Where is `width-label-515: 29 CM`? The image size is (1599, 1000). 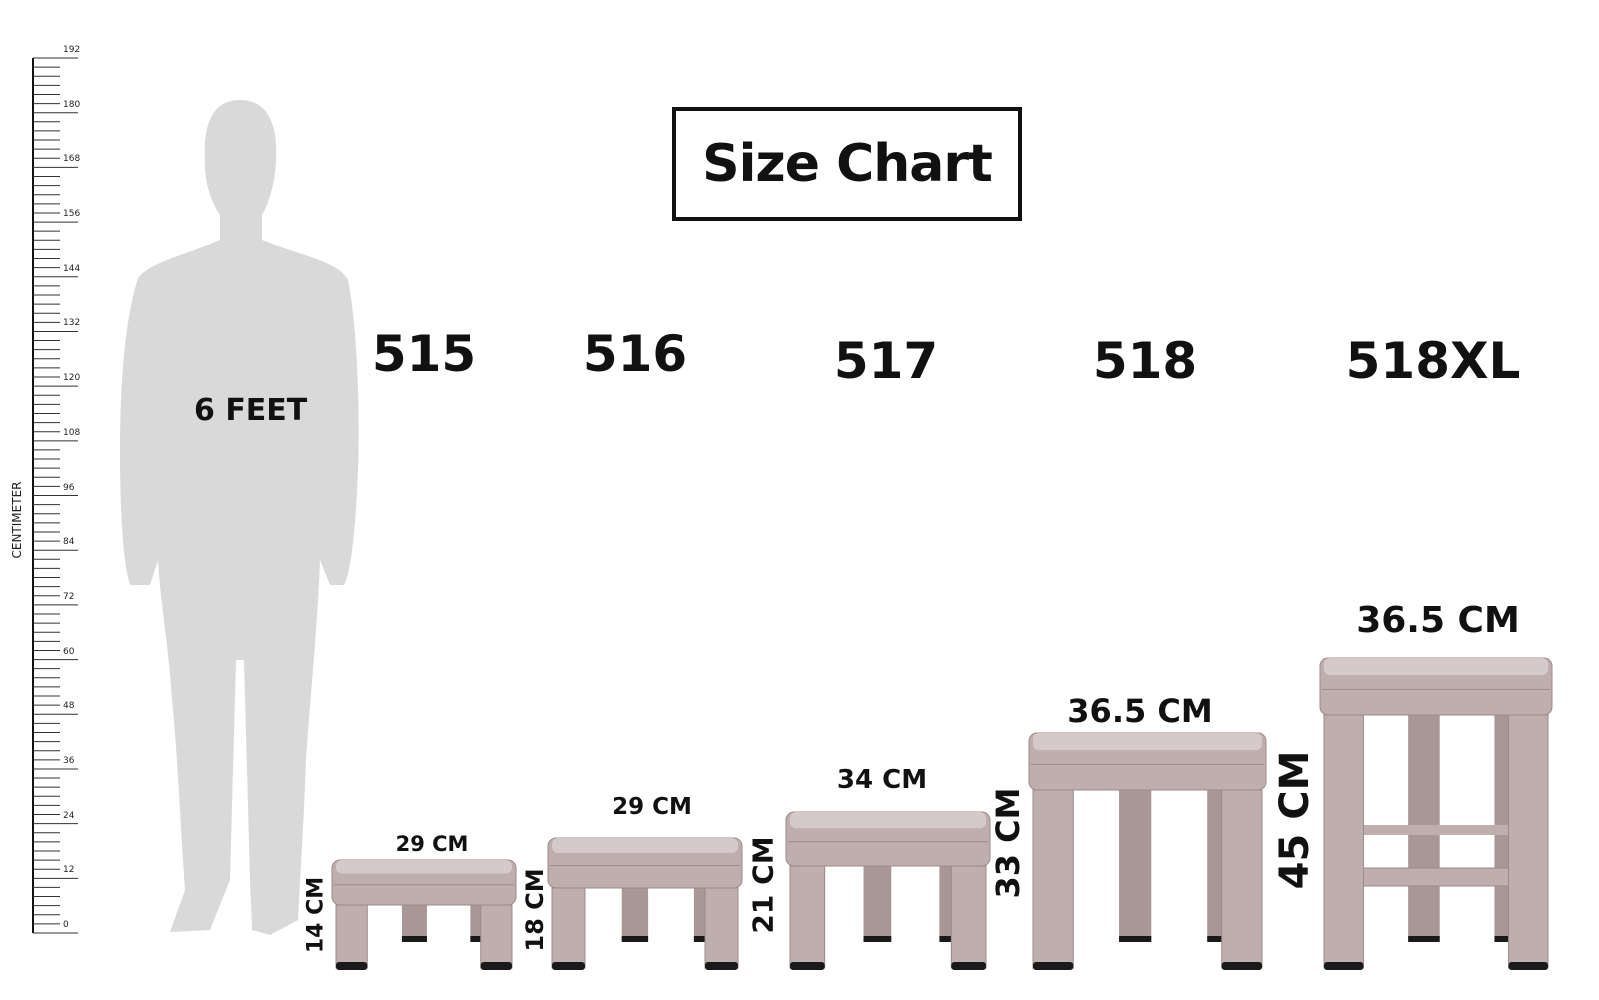
width-label-515: 29 CM is located at coordinates (432, 844).